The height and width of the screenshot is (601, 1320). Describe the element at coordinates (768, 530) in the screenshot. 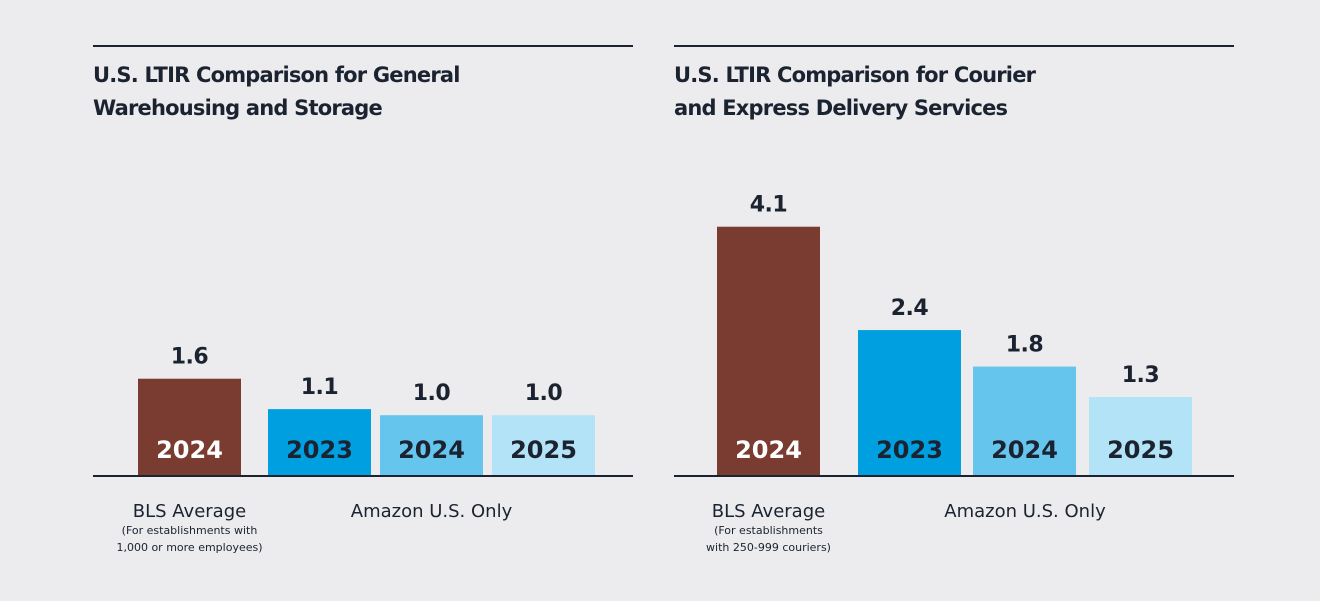

I see `note: (For establishments` at that location.